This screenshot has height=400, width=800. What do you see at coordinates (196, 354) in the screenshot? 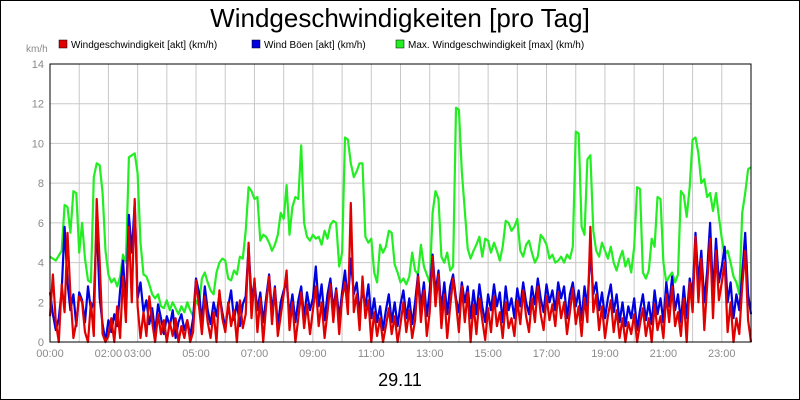
I see `x-tick-label: 05:00` at bounding box center [196, 354].